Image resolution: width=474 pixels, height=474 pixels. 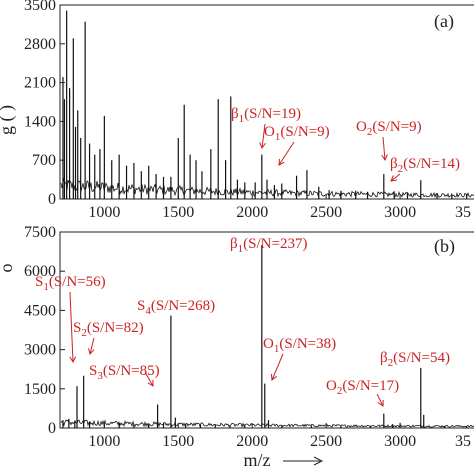 I want to click on panel-b-spectrum-baseline, so click(x=267, y=423).